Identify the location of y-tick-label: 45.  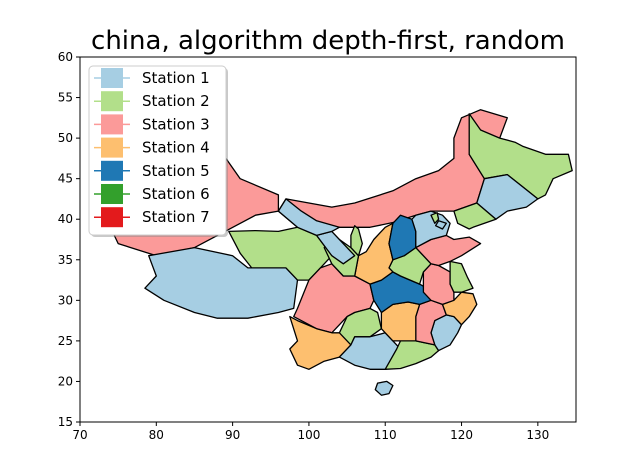
(65, 179).